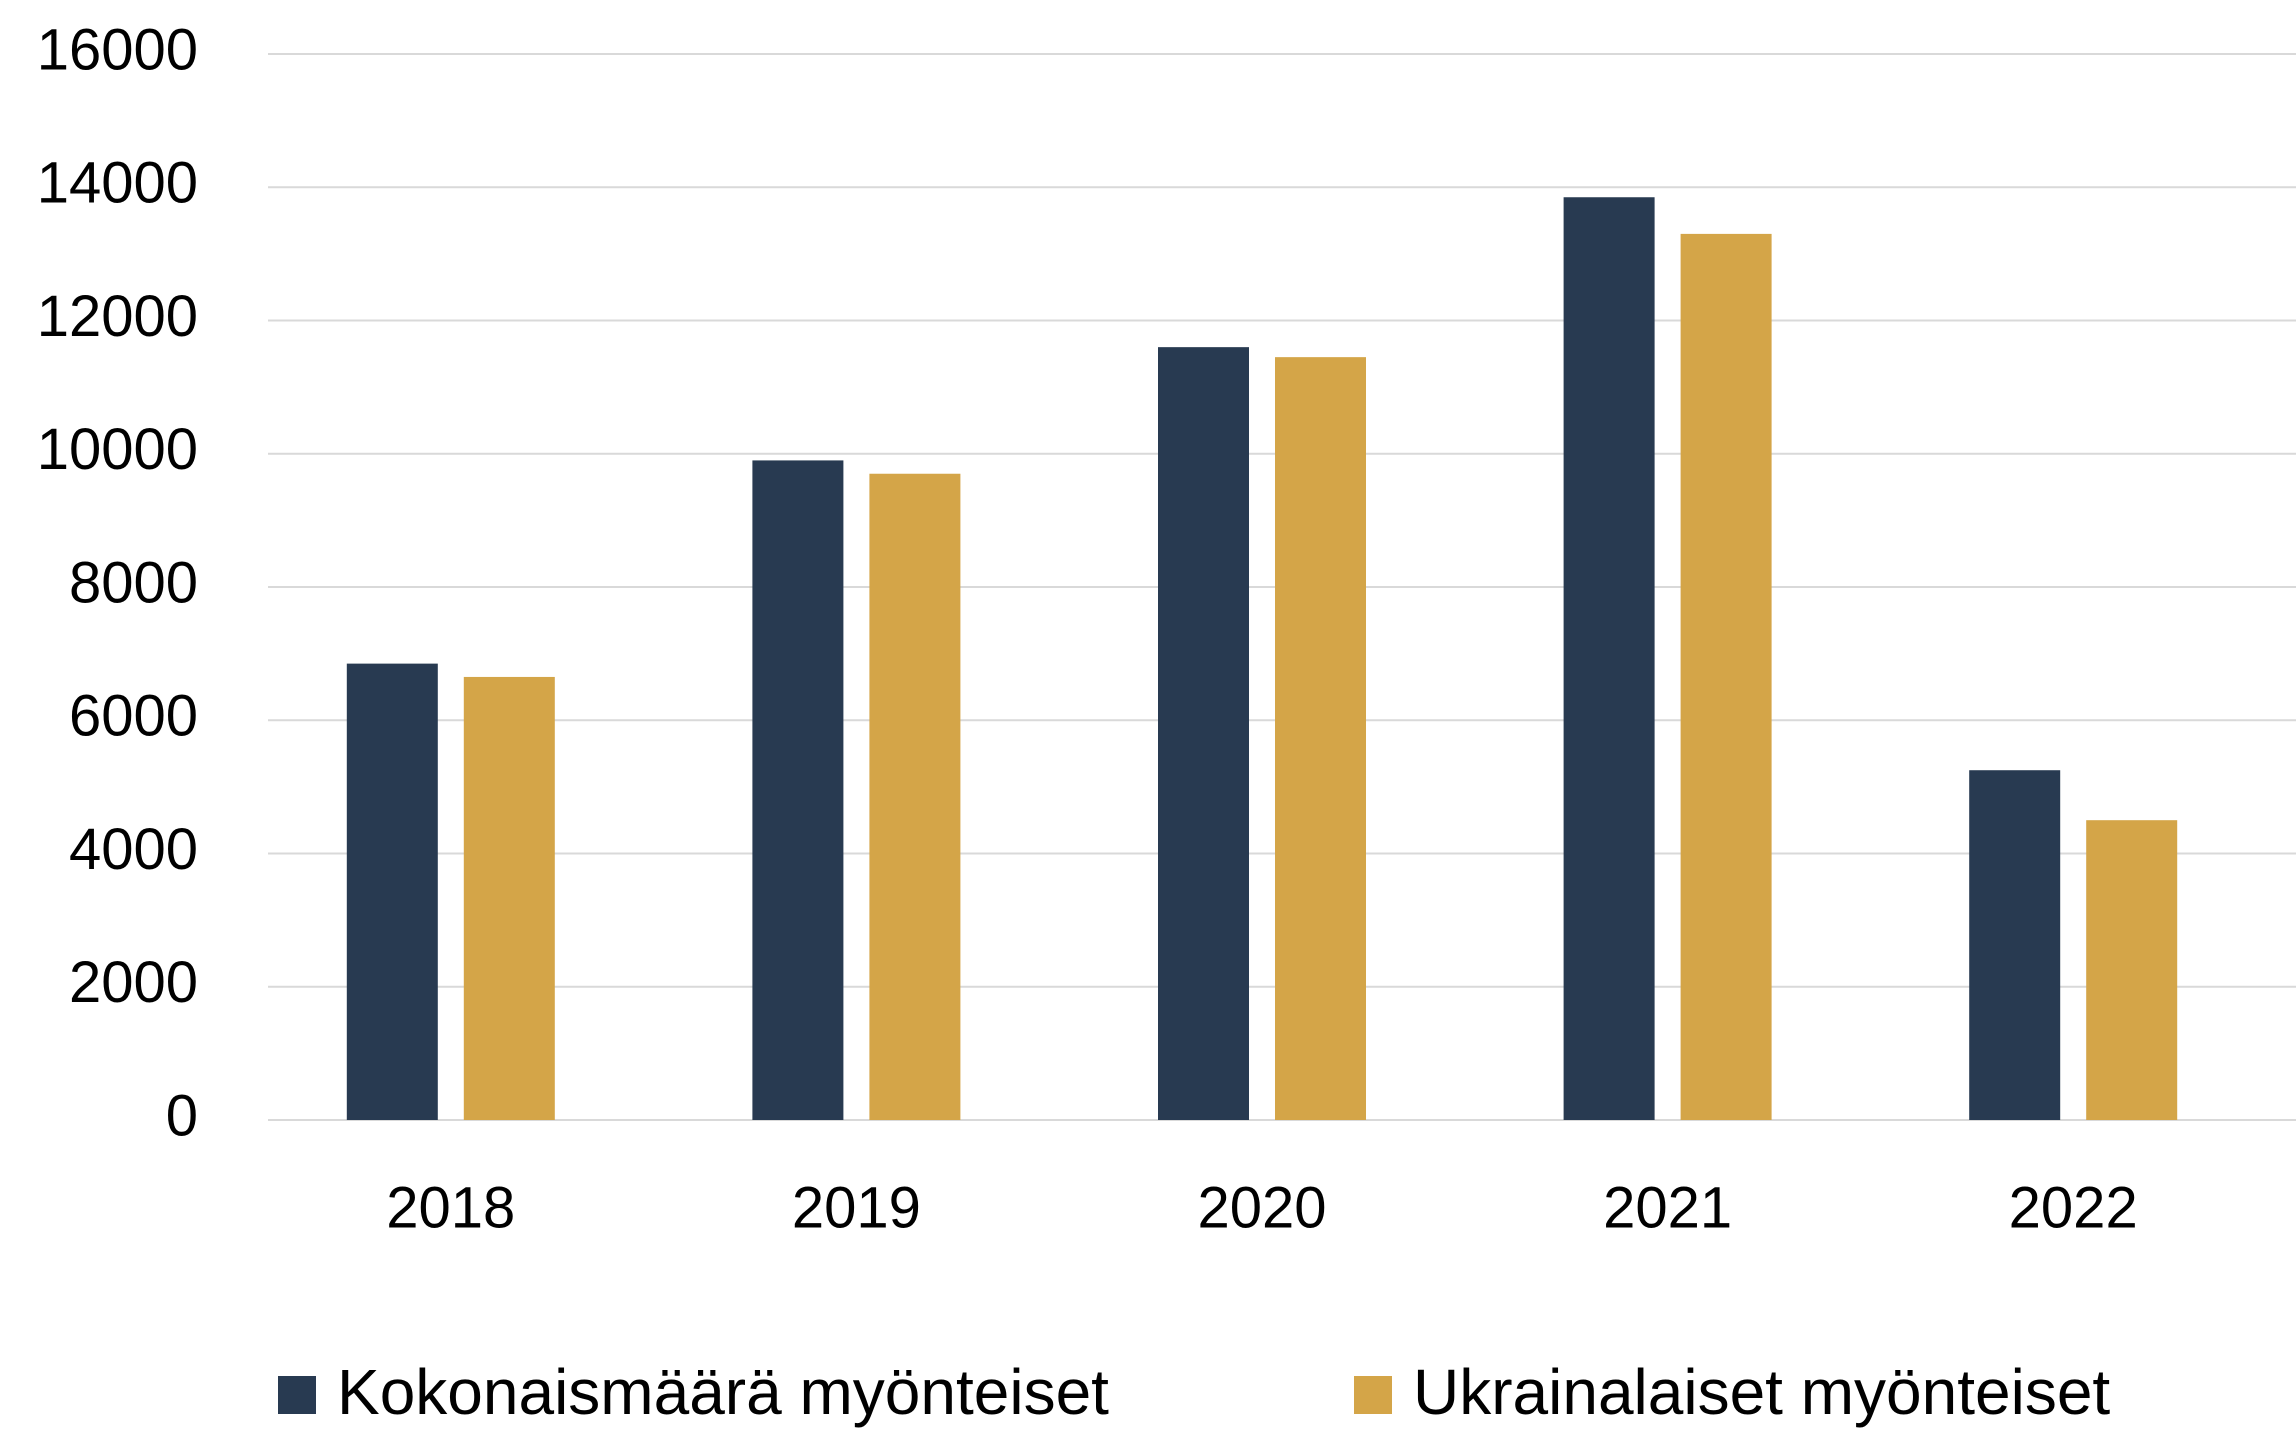 The image size is (2296, 1437). What do you see at coordinates (856, 1207) in the screenshot?
I see `x-tick-label: 2019` at bounding box center [856, 1207].